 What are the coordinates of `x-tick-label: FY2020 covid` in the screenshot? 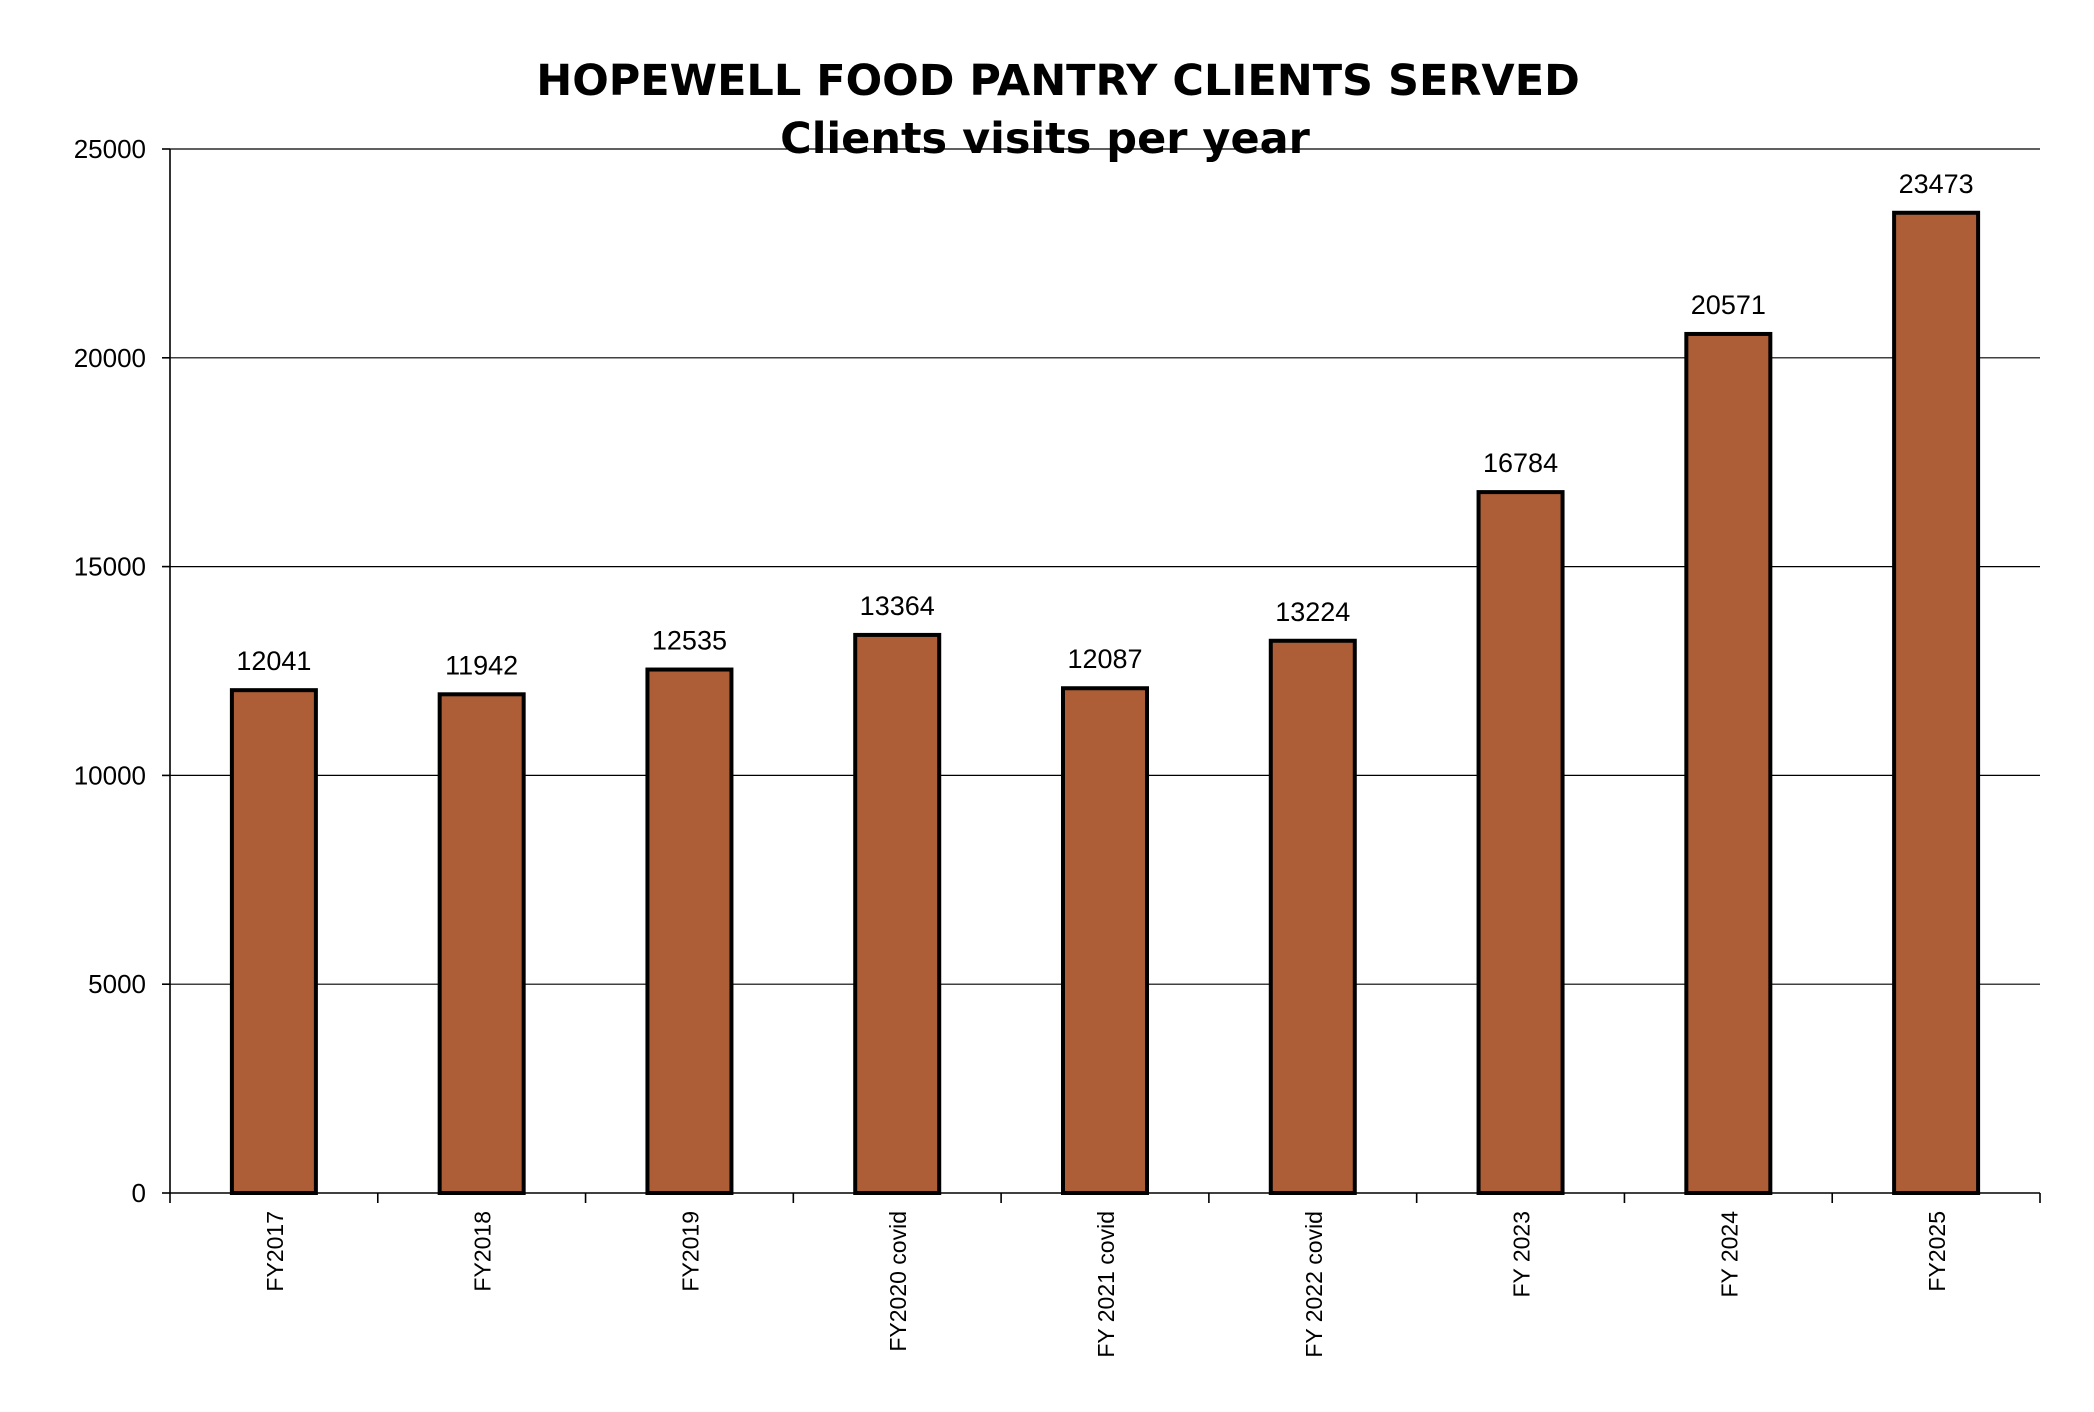 It's located at (898, 1281).